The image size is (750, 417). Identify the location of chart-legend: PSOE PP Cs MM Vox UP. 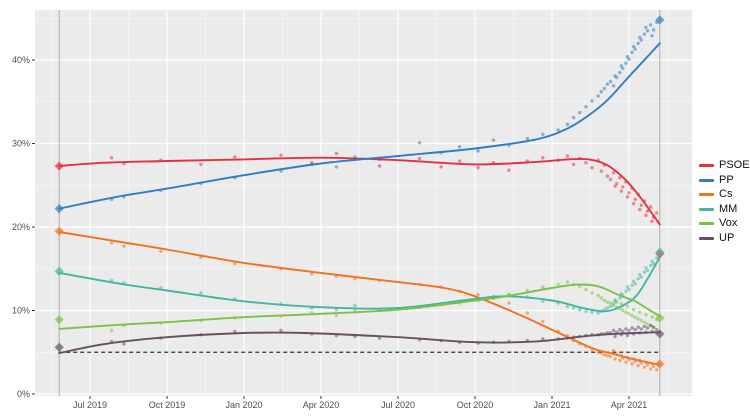
(724, 202).